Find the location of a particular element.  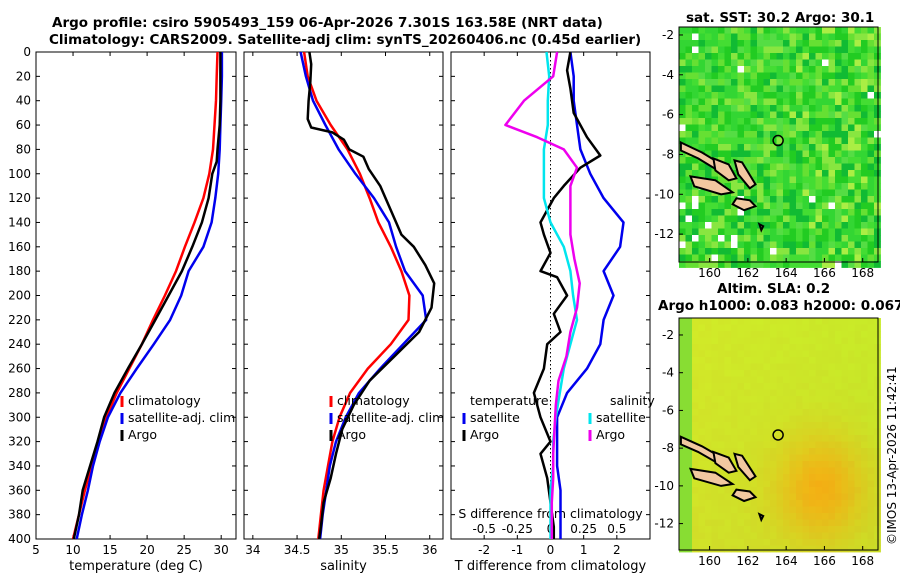

sst_map-x-tick-label: 166 is located at coordinates (824, 273).